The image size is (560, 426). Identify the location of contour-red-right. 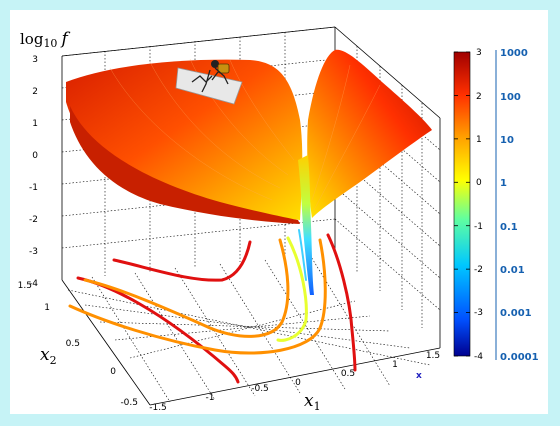
(341, 302).